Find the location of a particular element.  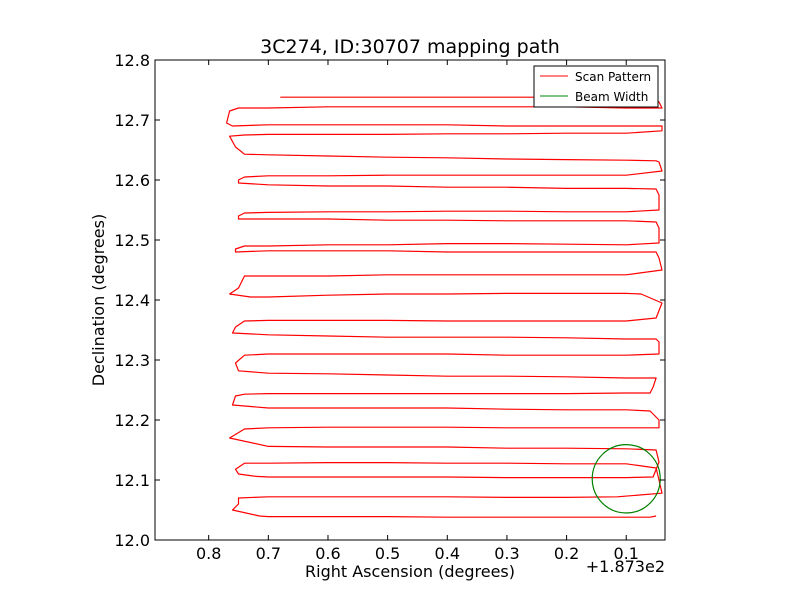

beam-width-circle is located at coordinates (626, 478).